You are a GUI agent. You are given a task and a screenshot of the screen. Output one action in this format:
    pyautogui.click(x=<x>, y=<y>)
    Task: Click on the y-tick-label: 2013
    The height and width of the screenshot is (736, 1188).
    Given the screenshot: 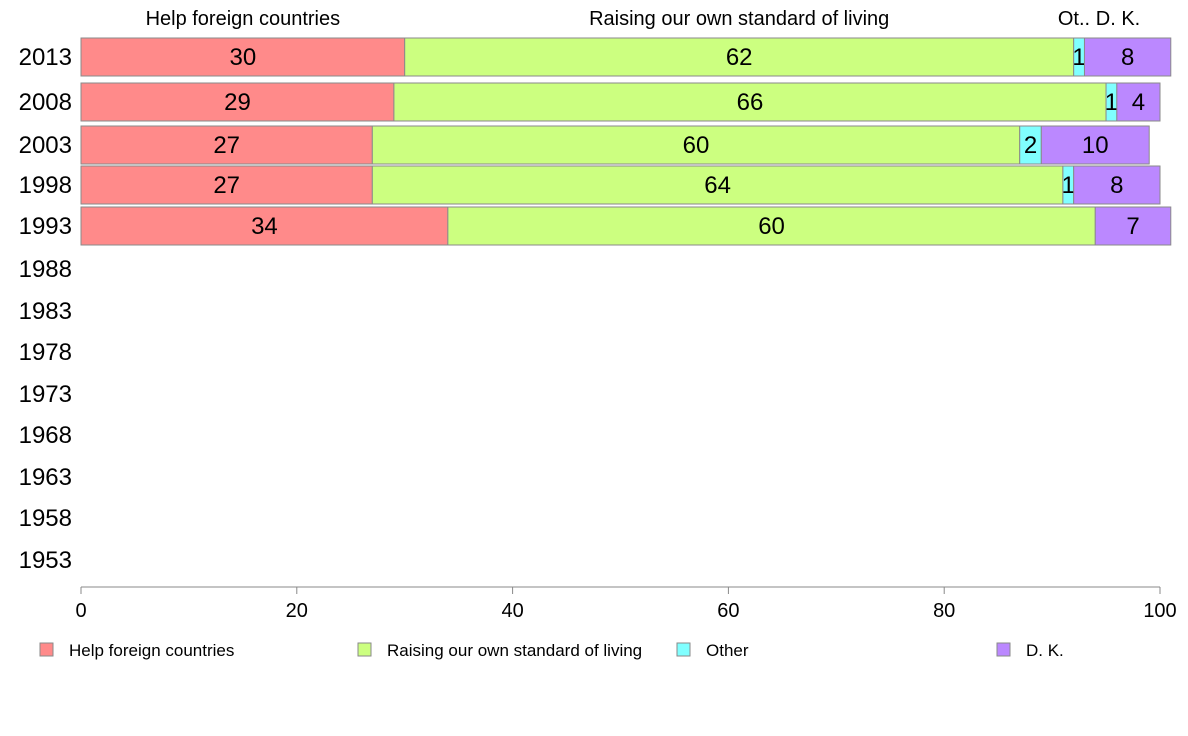 What is the action you would take?
    pyautogui.click(x=45, y=57)
    